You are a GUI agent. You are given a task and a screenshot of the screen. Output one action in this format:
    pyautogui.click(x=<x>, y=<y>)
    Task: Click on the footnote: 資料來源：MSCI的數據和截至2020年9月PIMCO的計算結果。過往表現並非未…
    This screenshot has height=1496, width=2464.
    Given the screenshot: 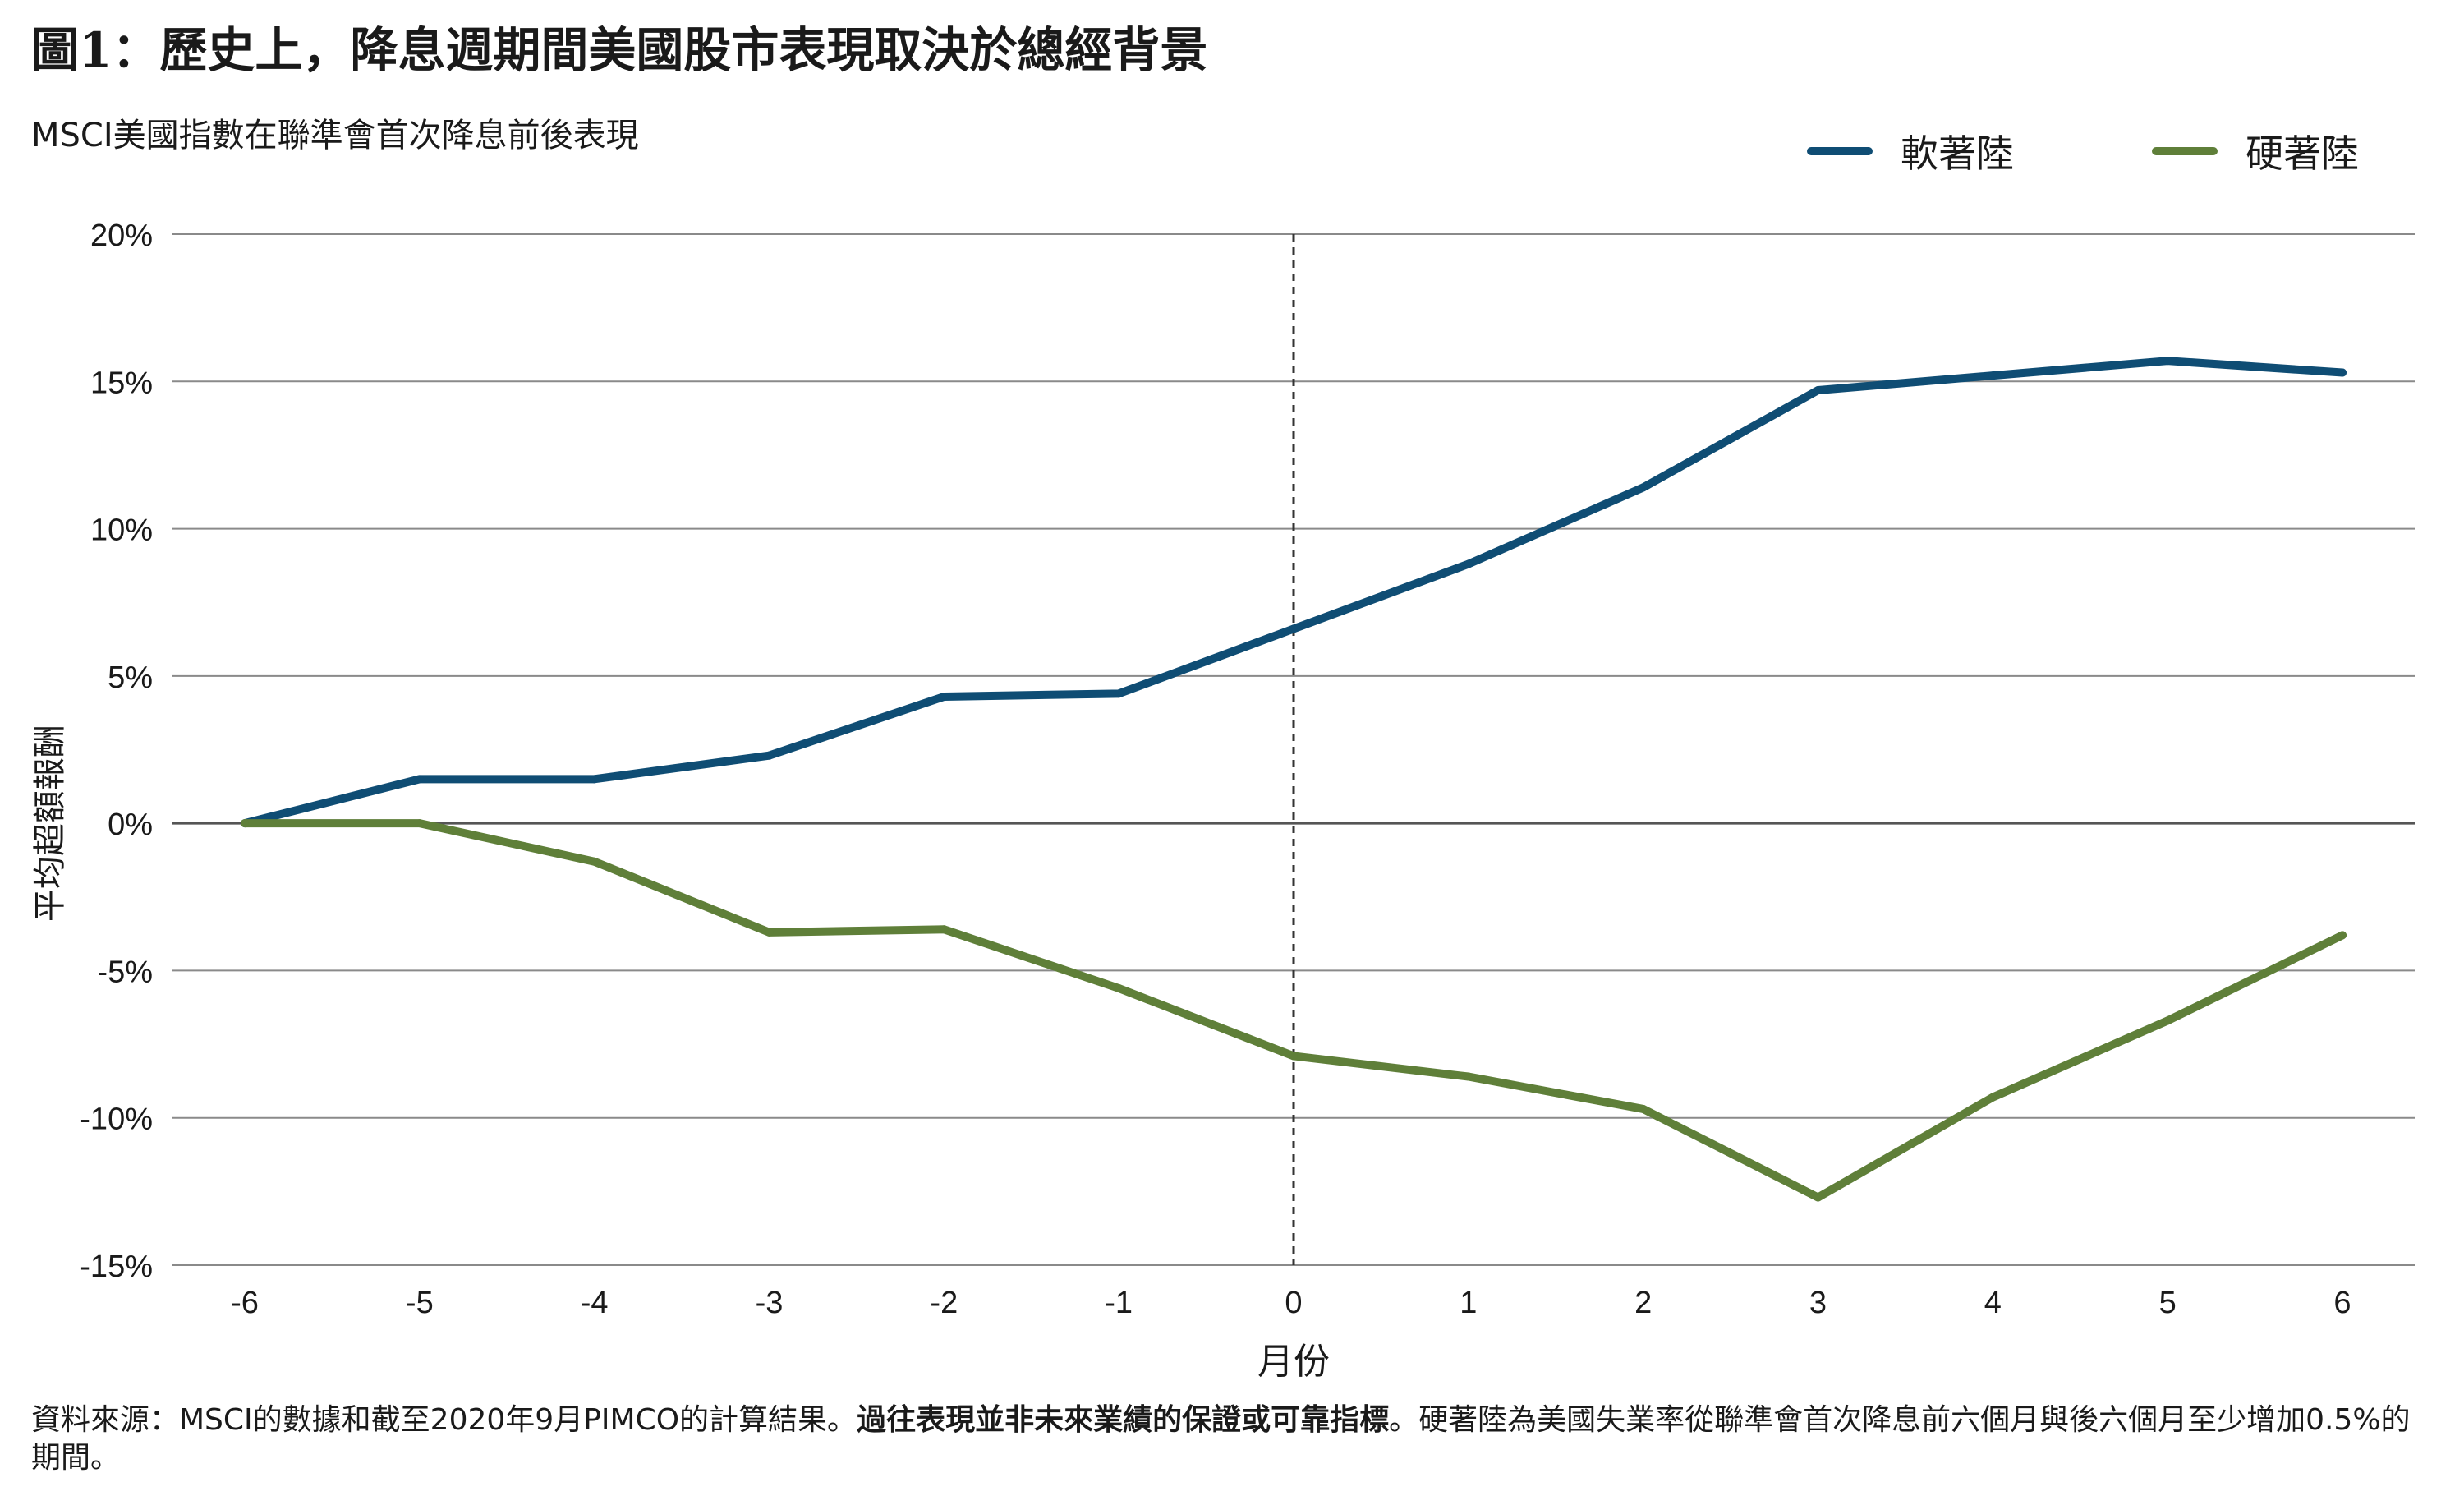 What is the action you would take?
    pyautogui.click(x=1234, y=1439)
    